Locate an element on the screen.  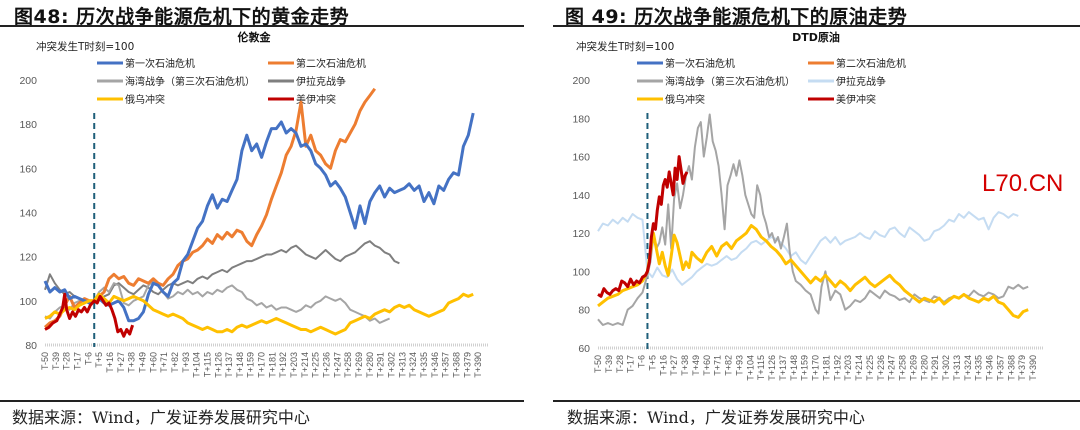
y-tick-label: 200 is located at coordinates (581, 81).